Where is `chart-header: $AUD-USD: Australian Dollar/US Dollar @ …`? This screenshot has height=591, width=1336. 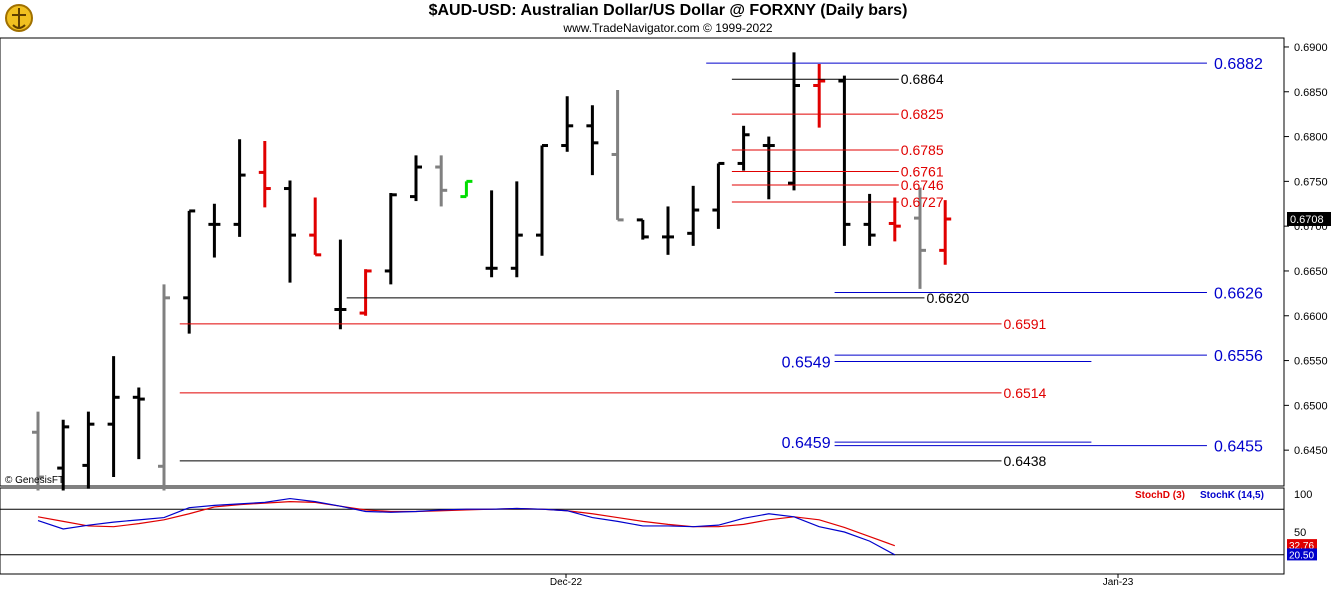
chart-header: $AUD-USD: Australian Dollar/US Dollar @ … is located at coordinates (668, 18).